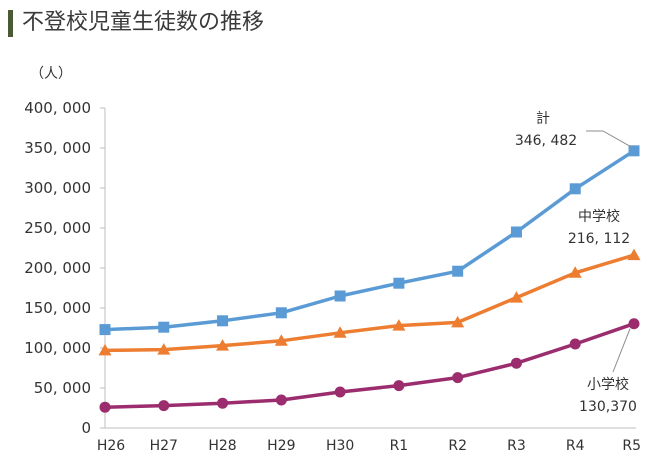 This screenshot has height=467, width=650. Describe the element at coordinates (631, 446) in the screenshot. I see `x-tick-label: R5` at that location.